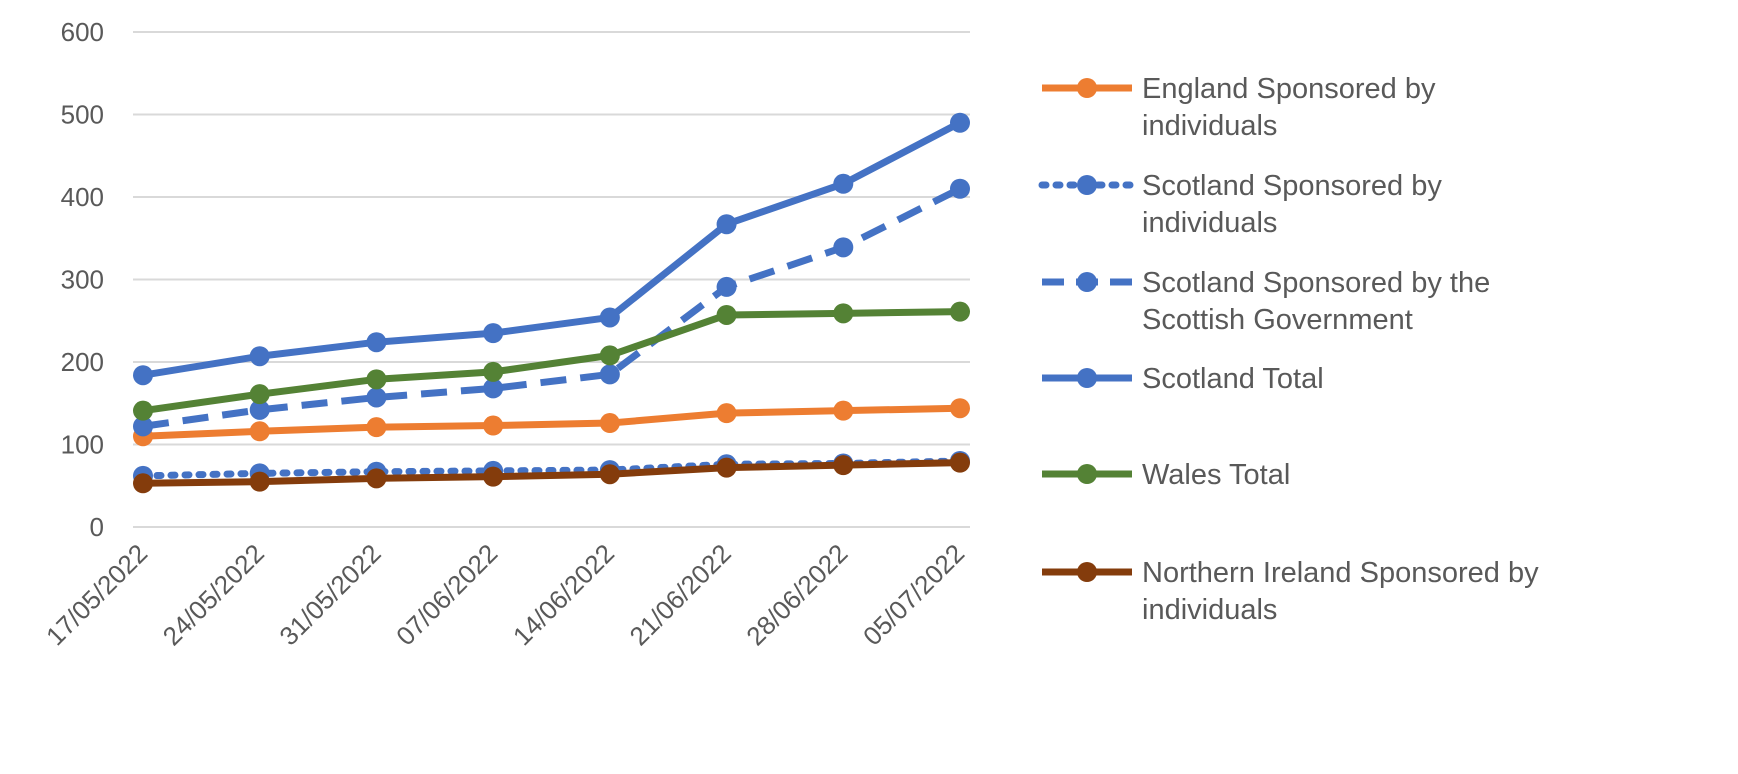 The image size is (1738, 774). What do you see at coordinates (82, 445) in the screenshot?
I see `y-tick-label: 100` at bounding box center [82, 445].